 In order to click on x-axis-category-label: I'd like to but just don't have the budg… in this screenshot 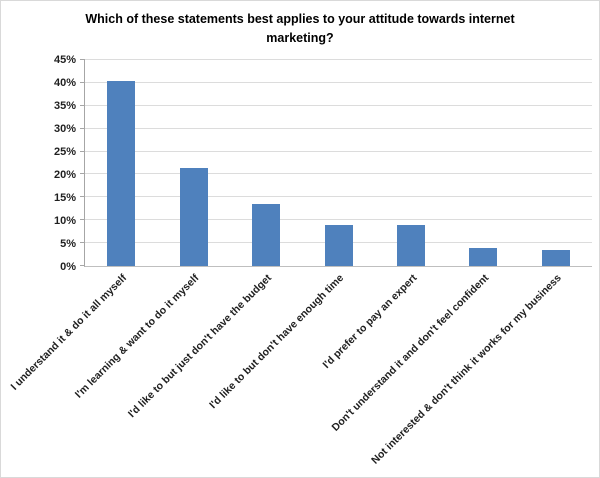, I will do `click(199, 346)`.